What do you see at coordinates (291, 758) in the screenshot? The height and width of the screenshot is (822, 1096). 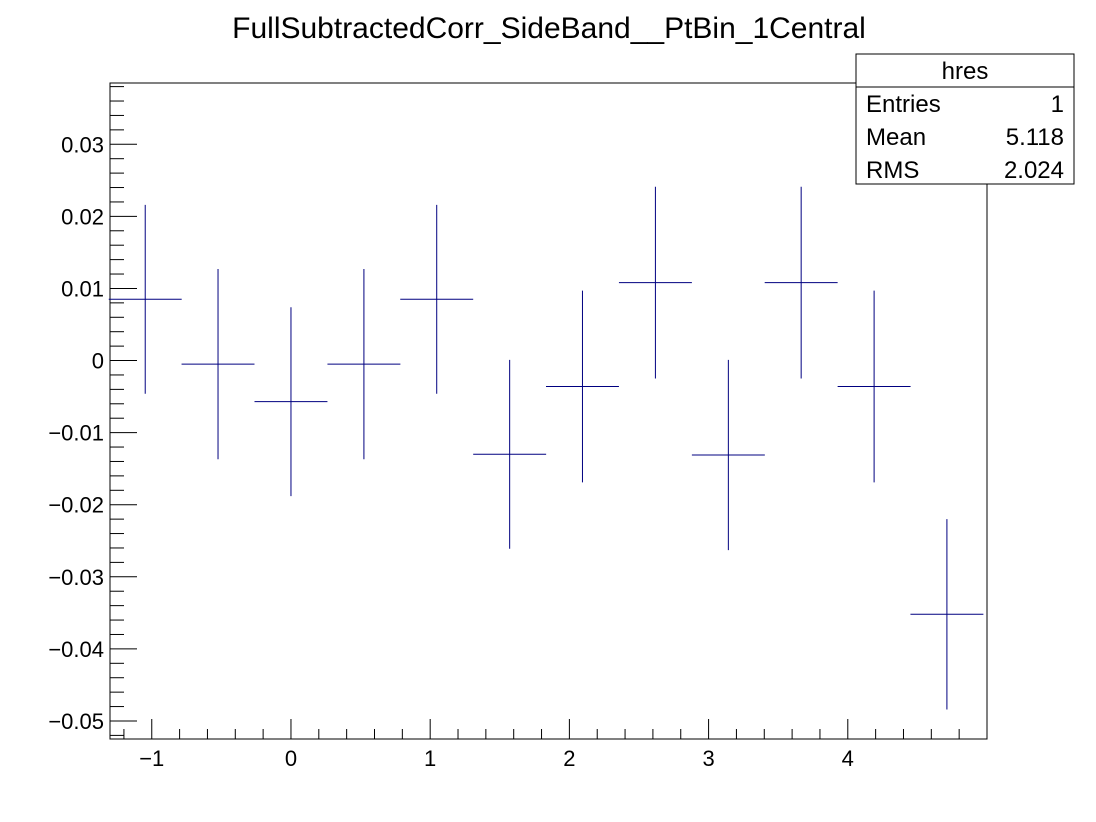 I see `x-tick-label: 0` at bounding box center [291, 758].